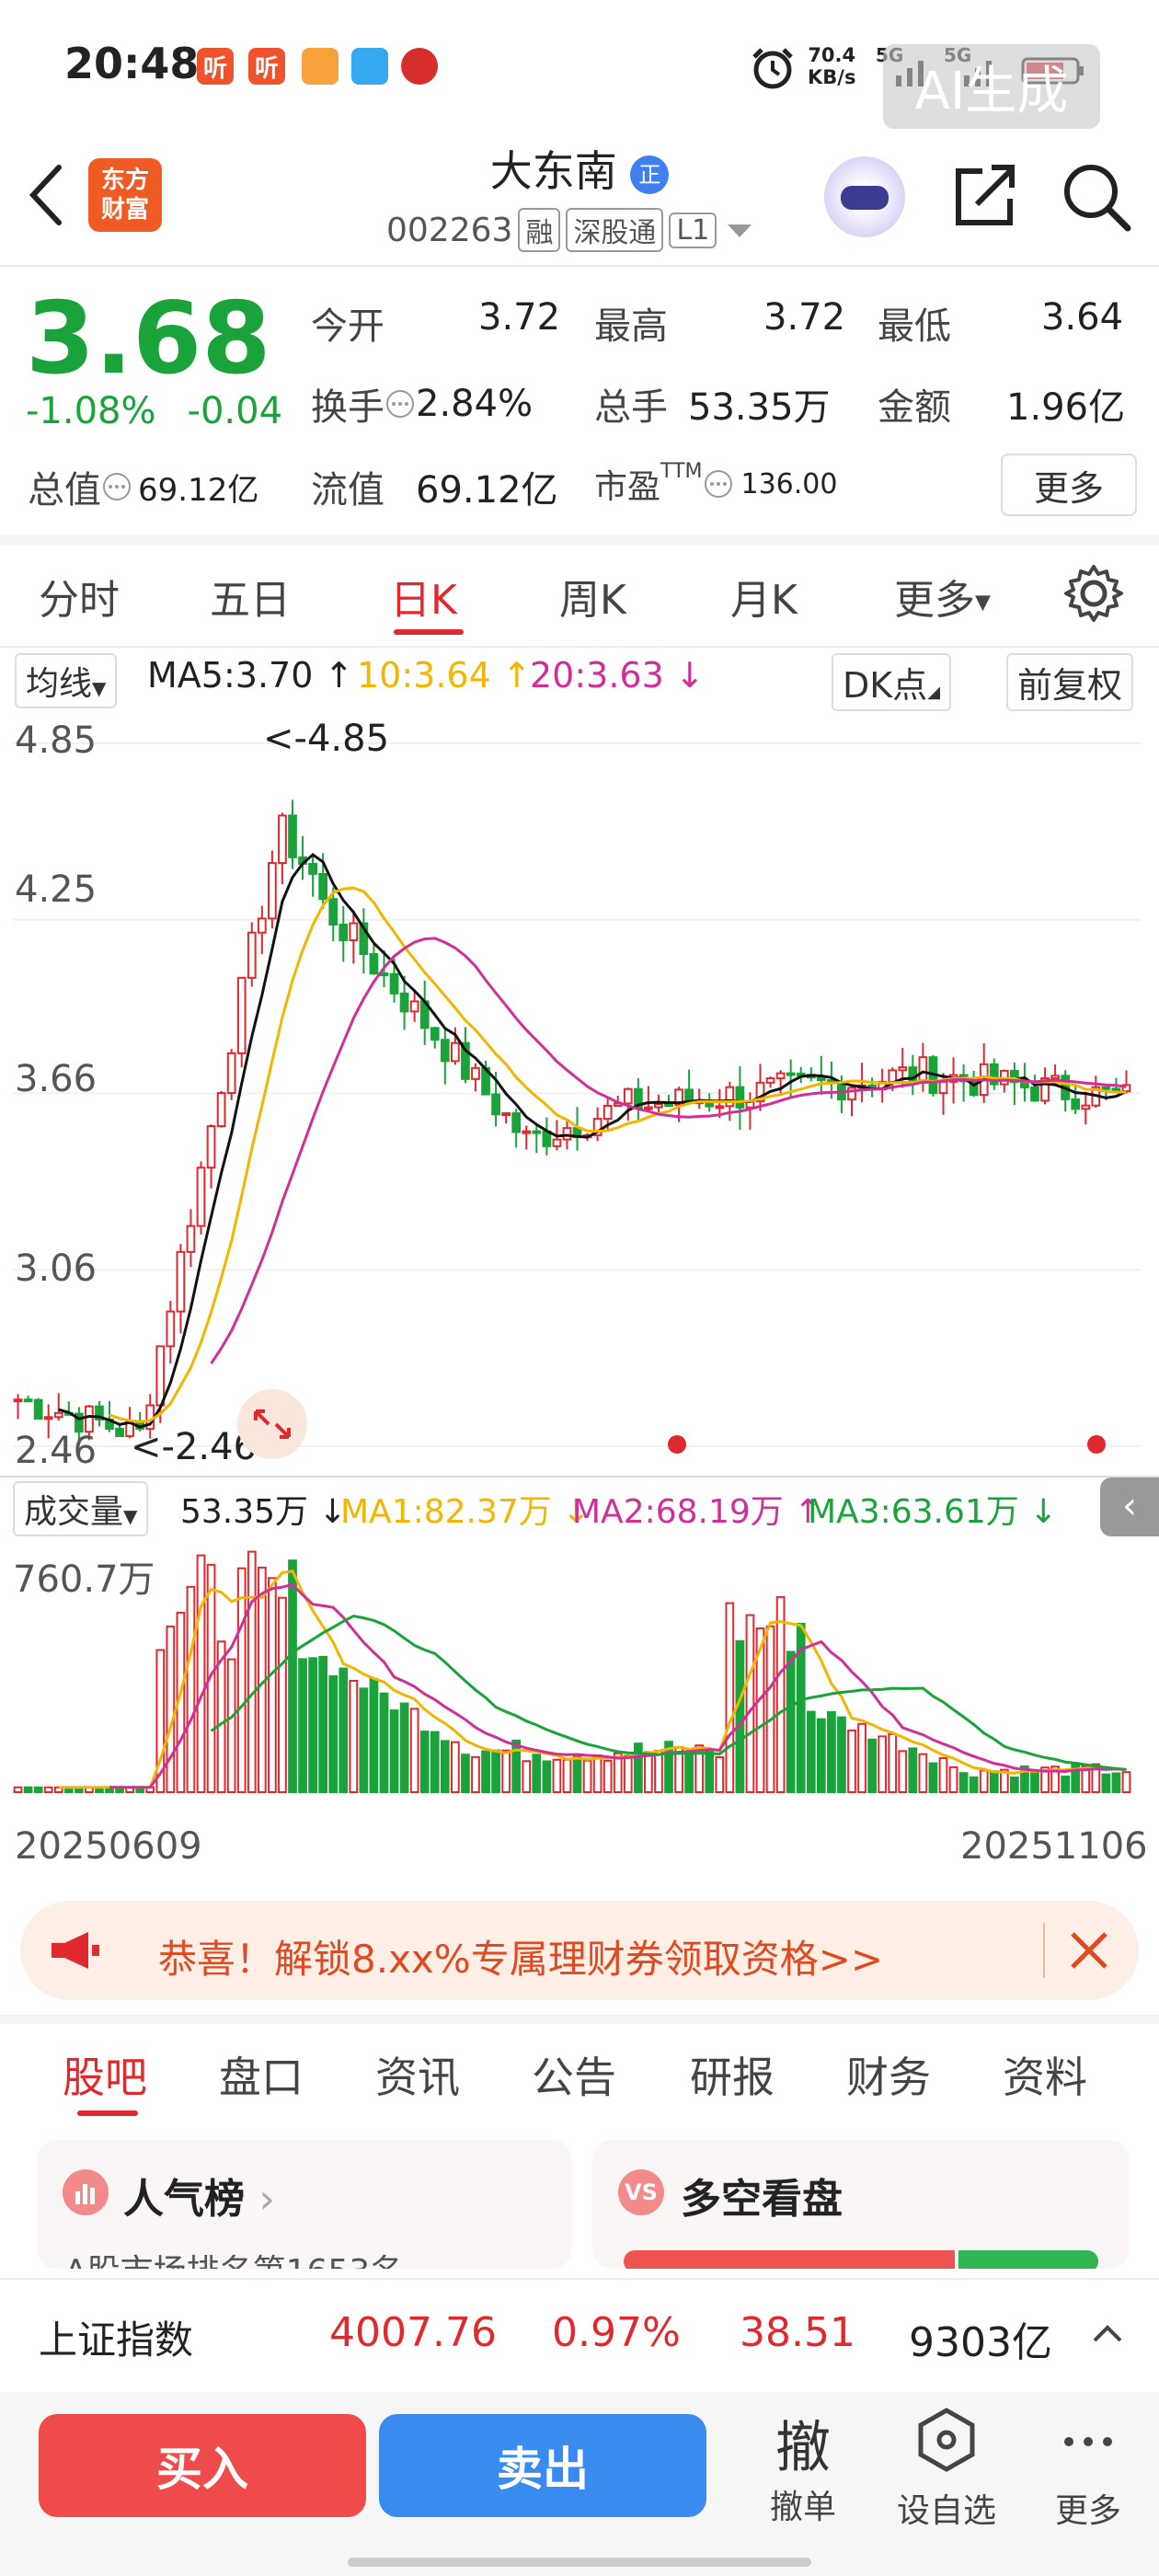  Describe the element at coordinates (1088, 2467) in the screenshot. I see `more-actions-button: 更多` at that location.